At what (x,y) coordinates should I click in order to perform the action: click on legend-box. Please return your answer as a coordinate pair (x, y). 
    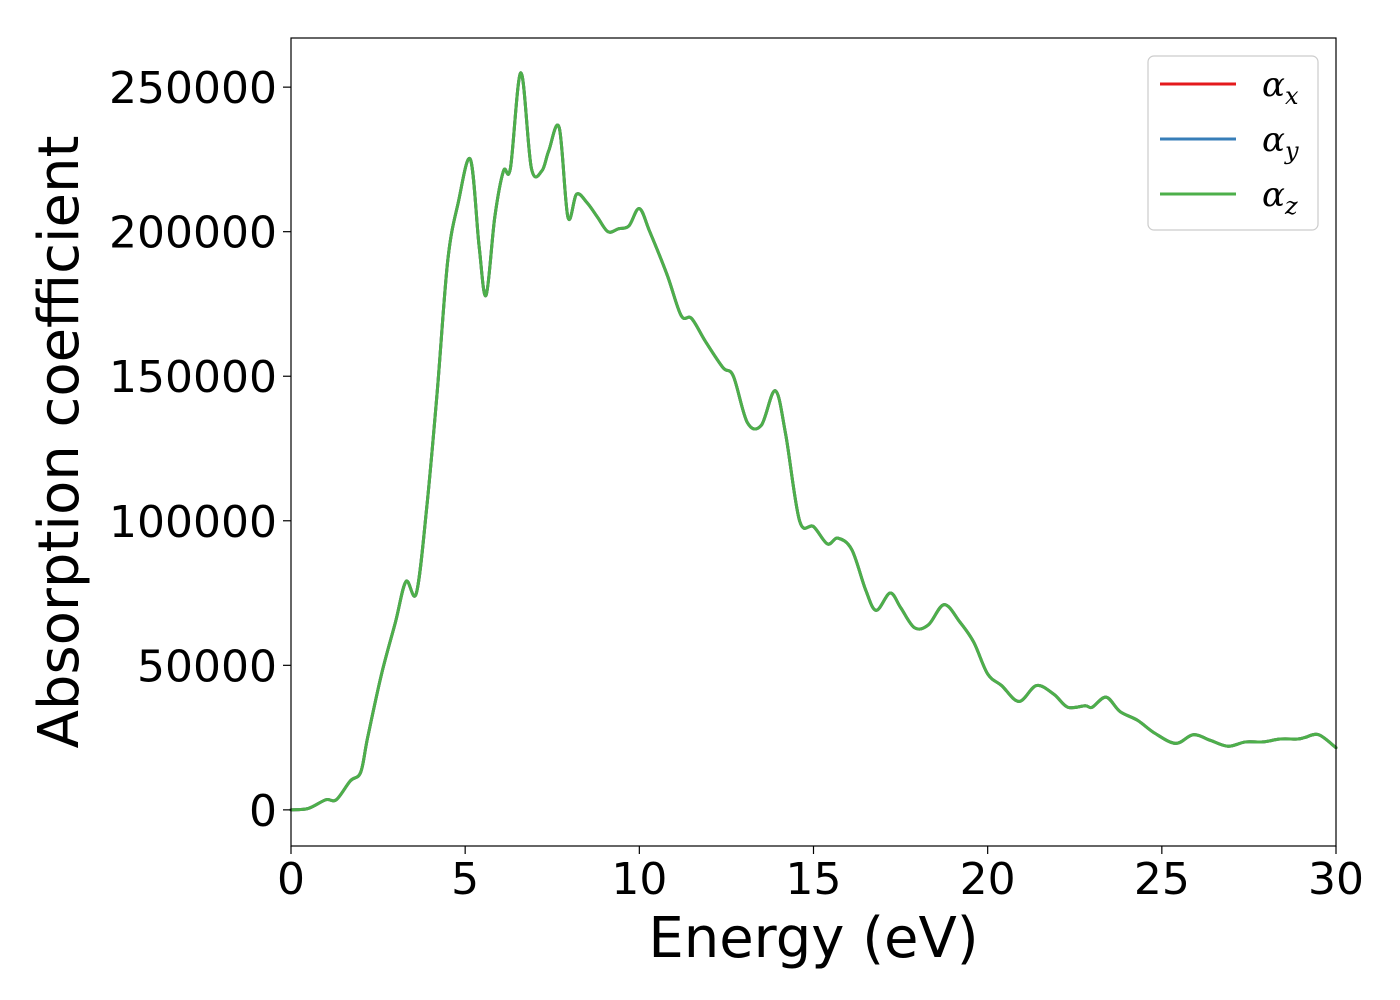
    Looking at the image, I should click on (1233, 143).